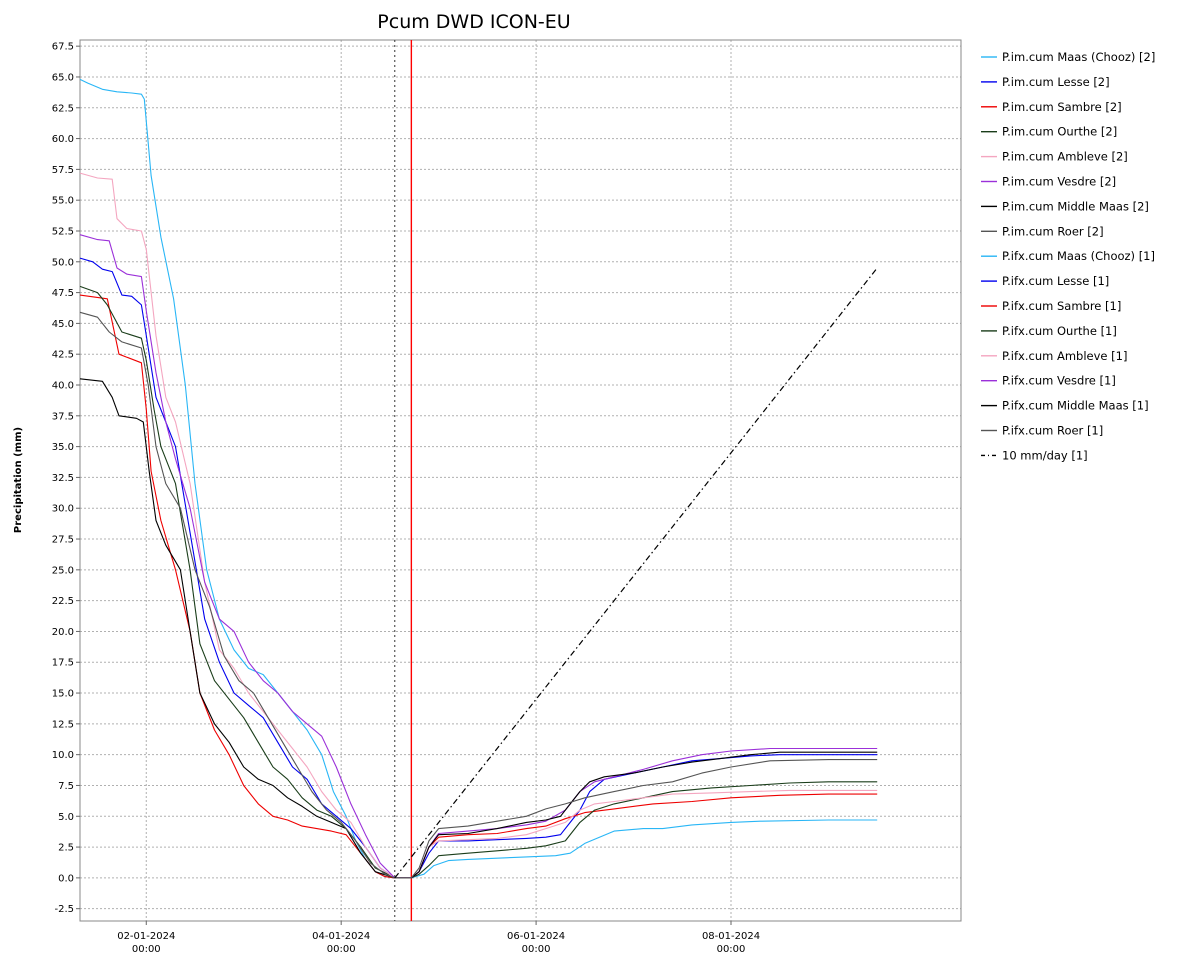 Image resolution: width=1188 pixels, height=961 pixels. Describe the element at coordinates (63, 694) in the screenshot. I see `y-tick-label: 15.0` at that location.